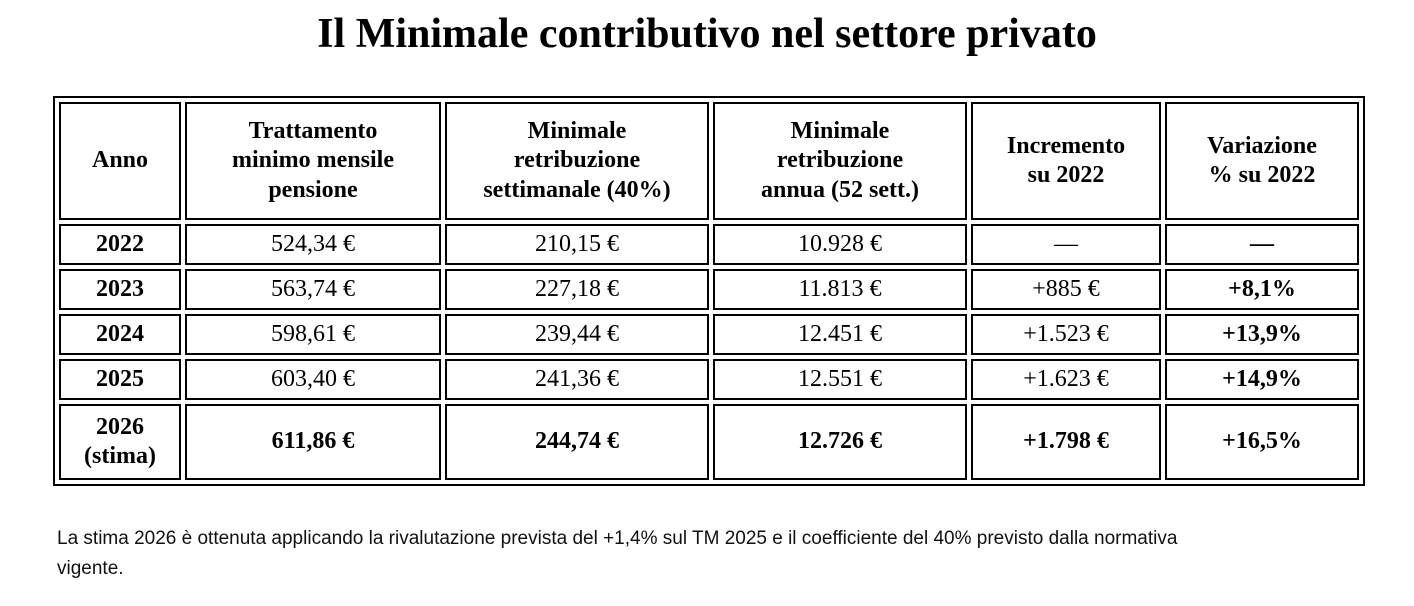  I want to click on cell-minimale-annua: 12.451 €, so click(840, 334).